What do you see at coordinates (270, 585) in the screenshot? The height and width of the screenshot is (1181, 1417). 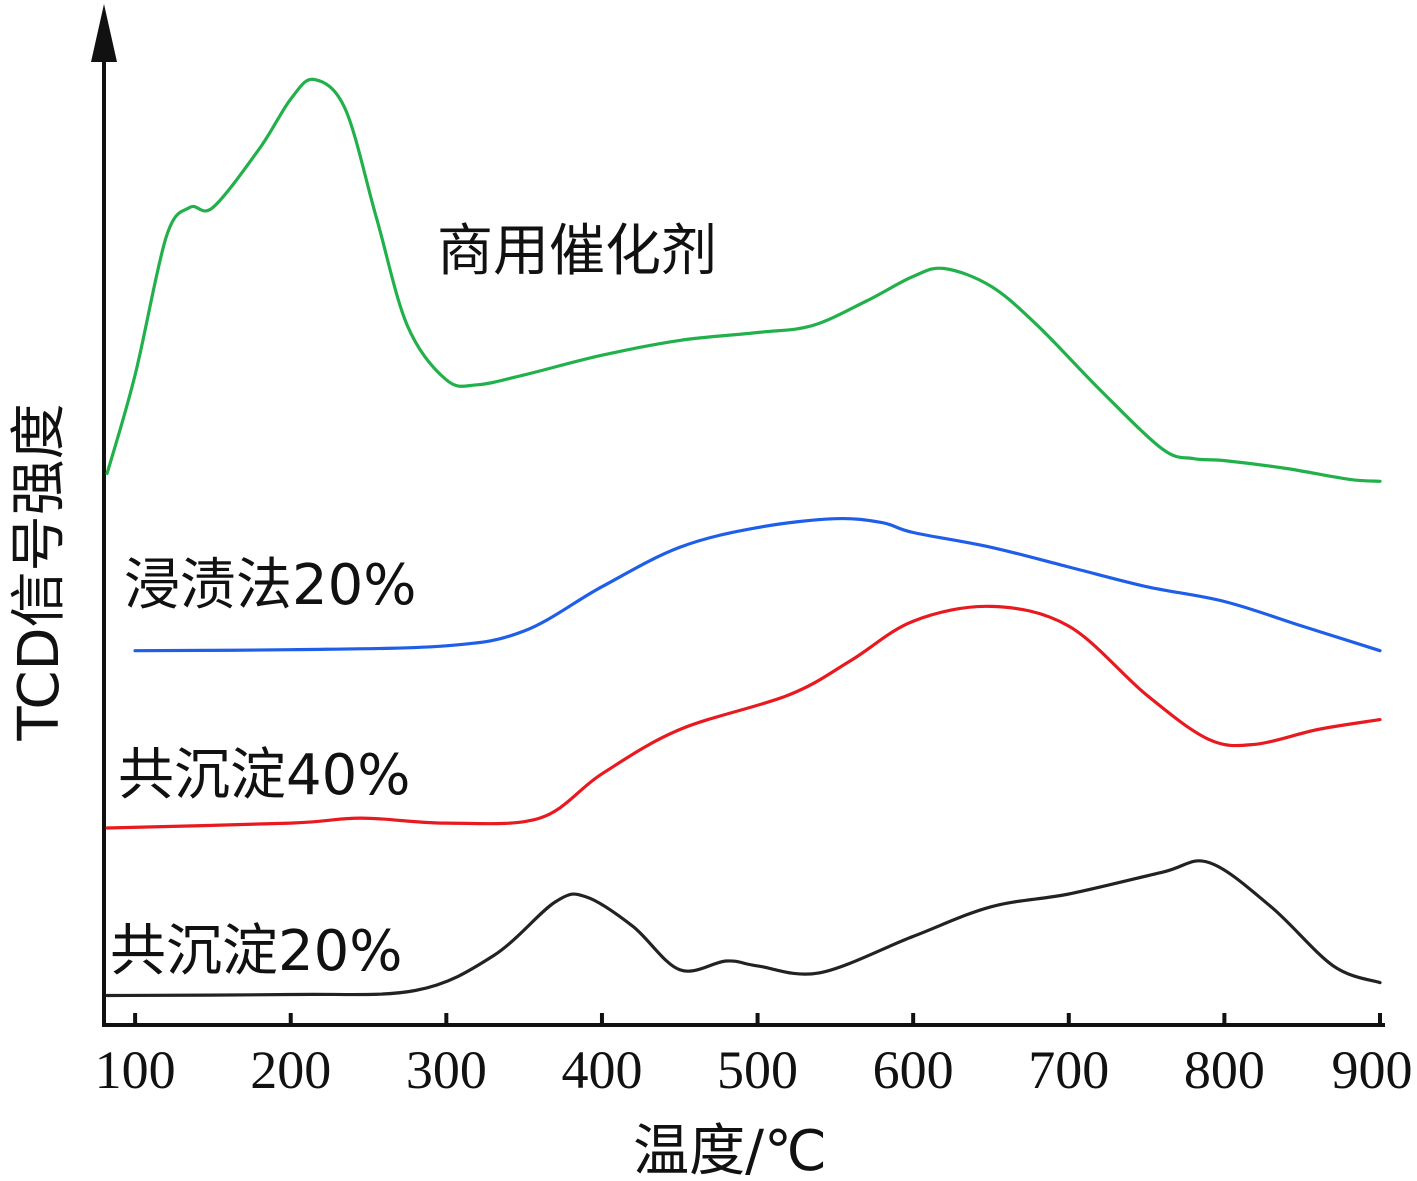 I see `series-label-impregnation-20: 浸渍法20%` at bounding box center [270, 585].